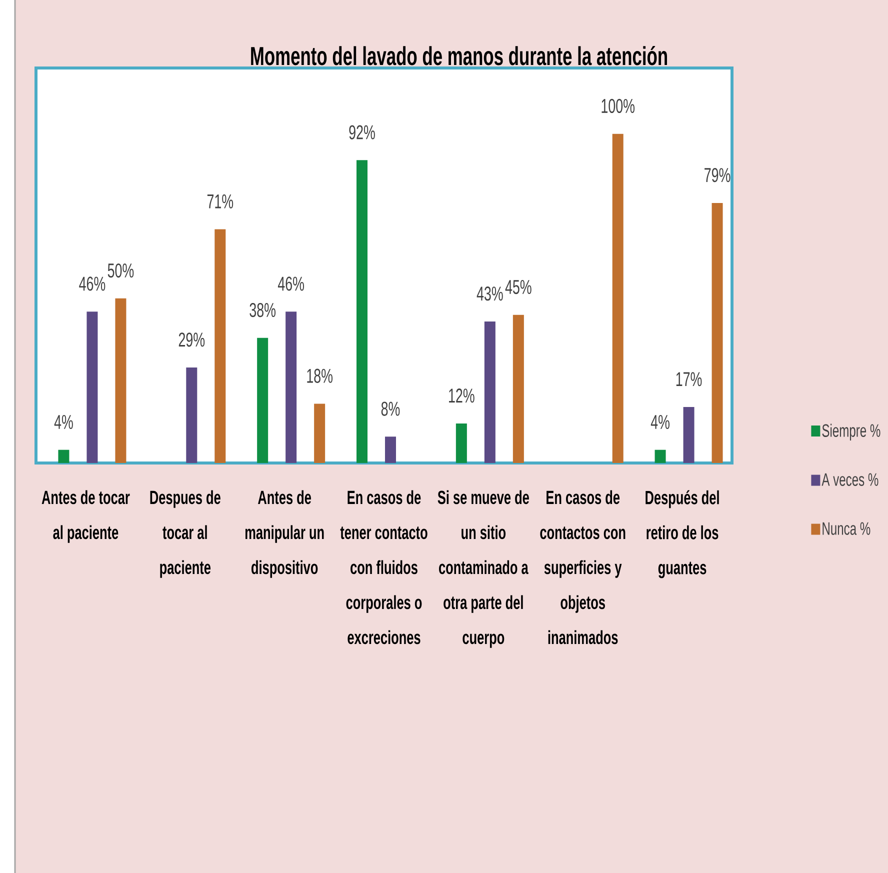 This screenshot has height=873, width=888. Describe the element at coordinates (518, 287) in the screenshot. I see `data-label: 45%` at that location.